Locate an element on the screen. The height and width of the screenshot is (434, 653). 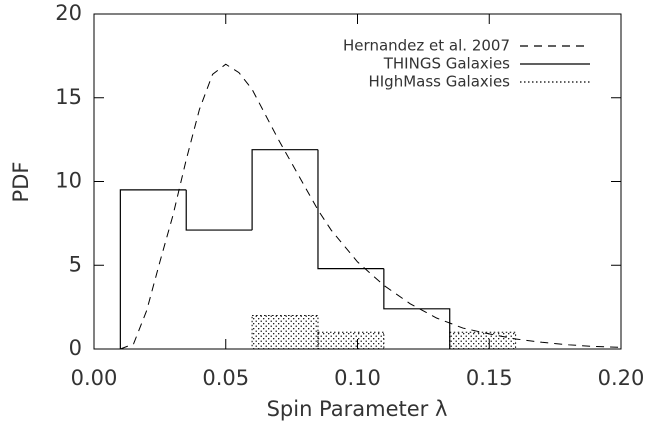
y-tick-label: 20 is located at coordinates (68, 13).